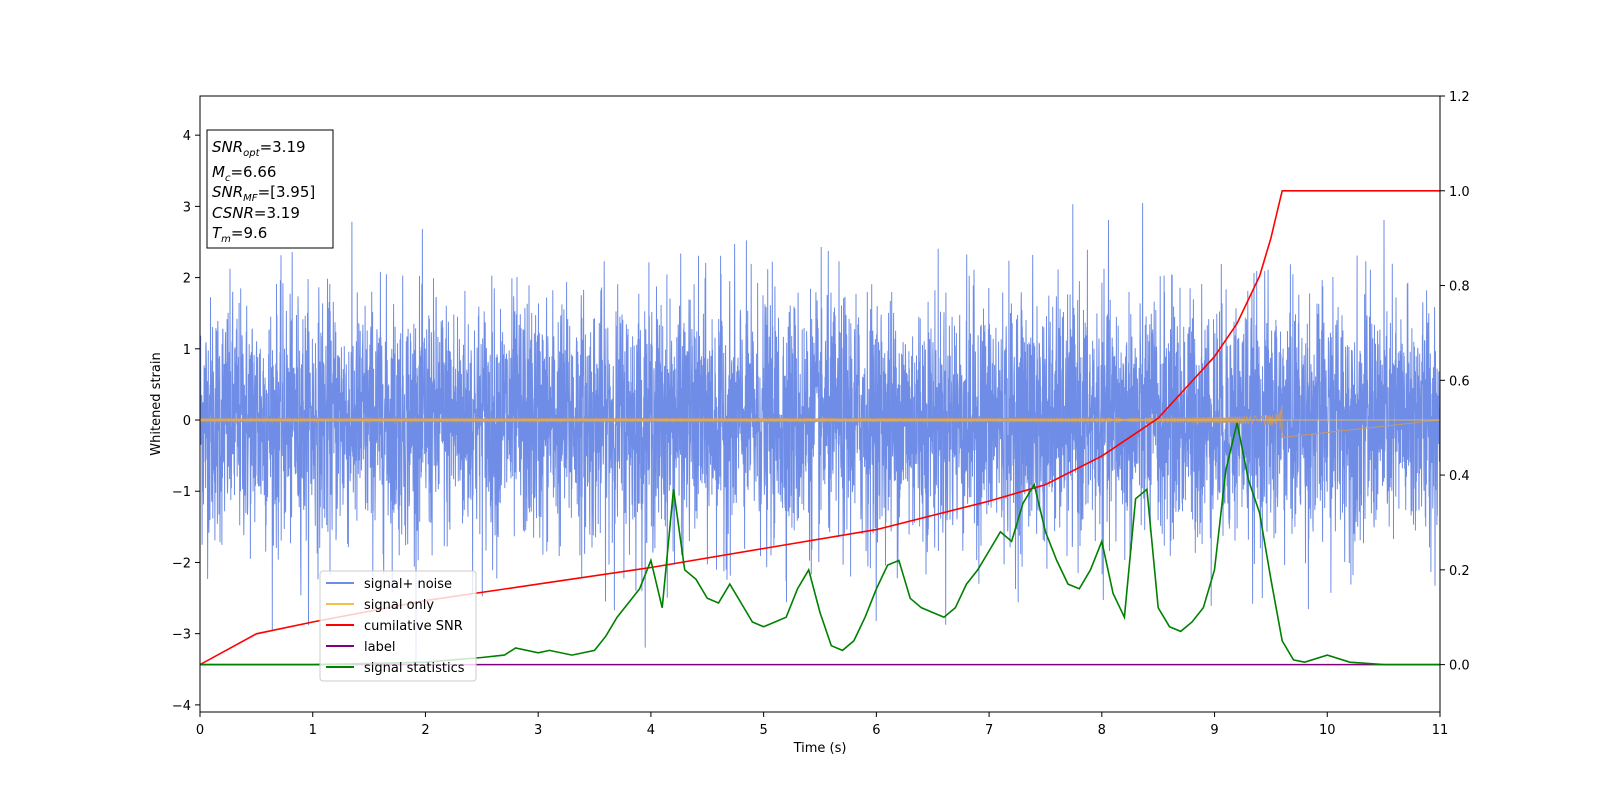 This screenshot has height=804, width=1600. I want to click on x-tick-label: 4, so click(651, 730).